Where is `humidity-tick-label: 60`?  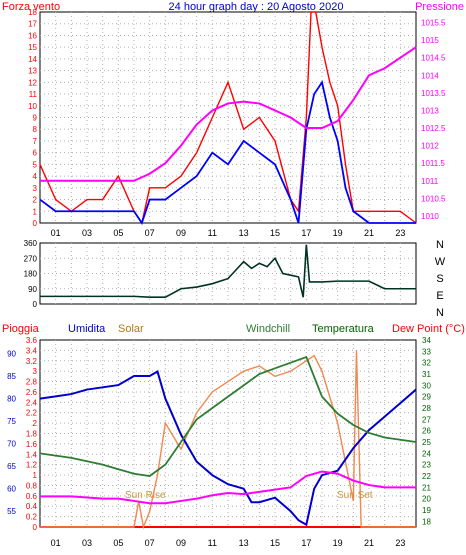 humidity-tick-label: 60 is located at coordinates (11, 489).